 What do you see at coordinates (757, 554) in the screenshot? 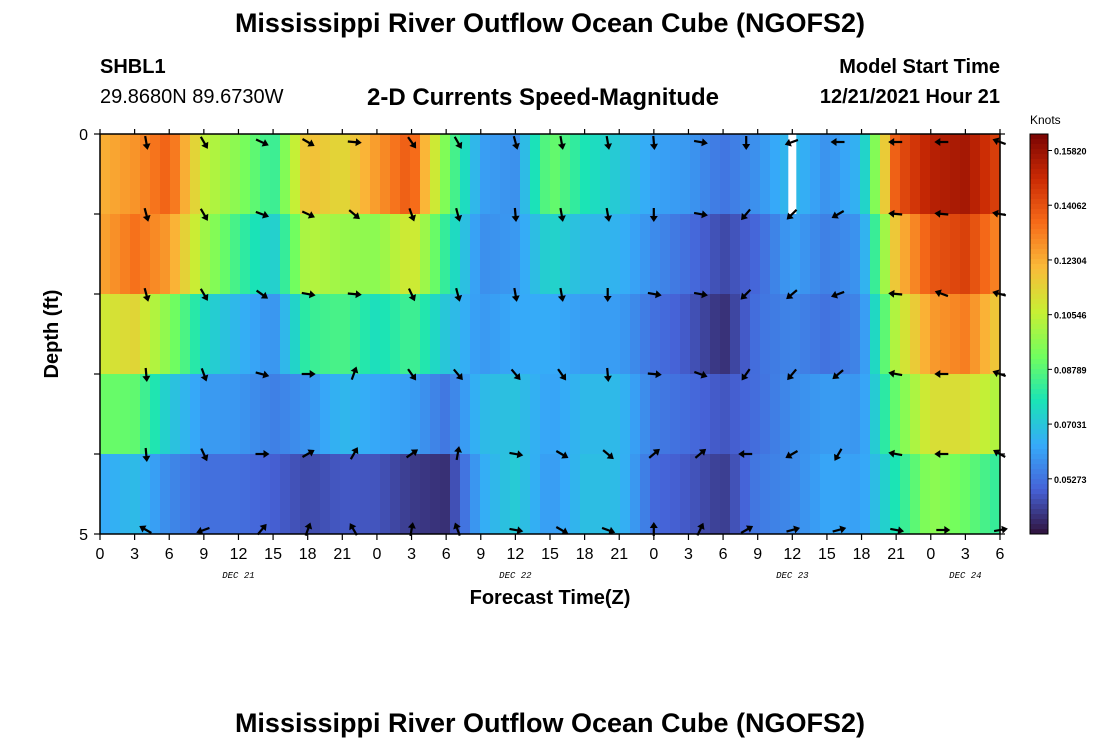
I see `x-tick-label: 9` at bounding box center [757, 554].